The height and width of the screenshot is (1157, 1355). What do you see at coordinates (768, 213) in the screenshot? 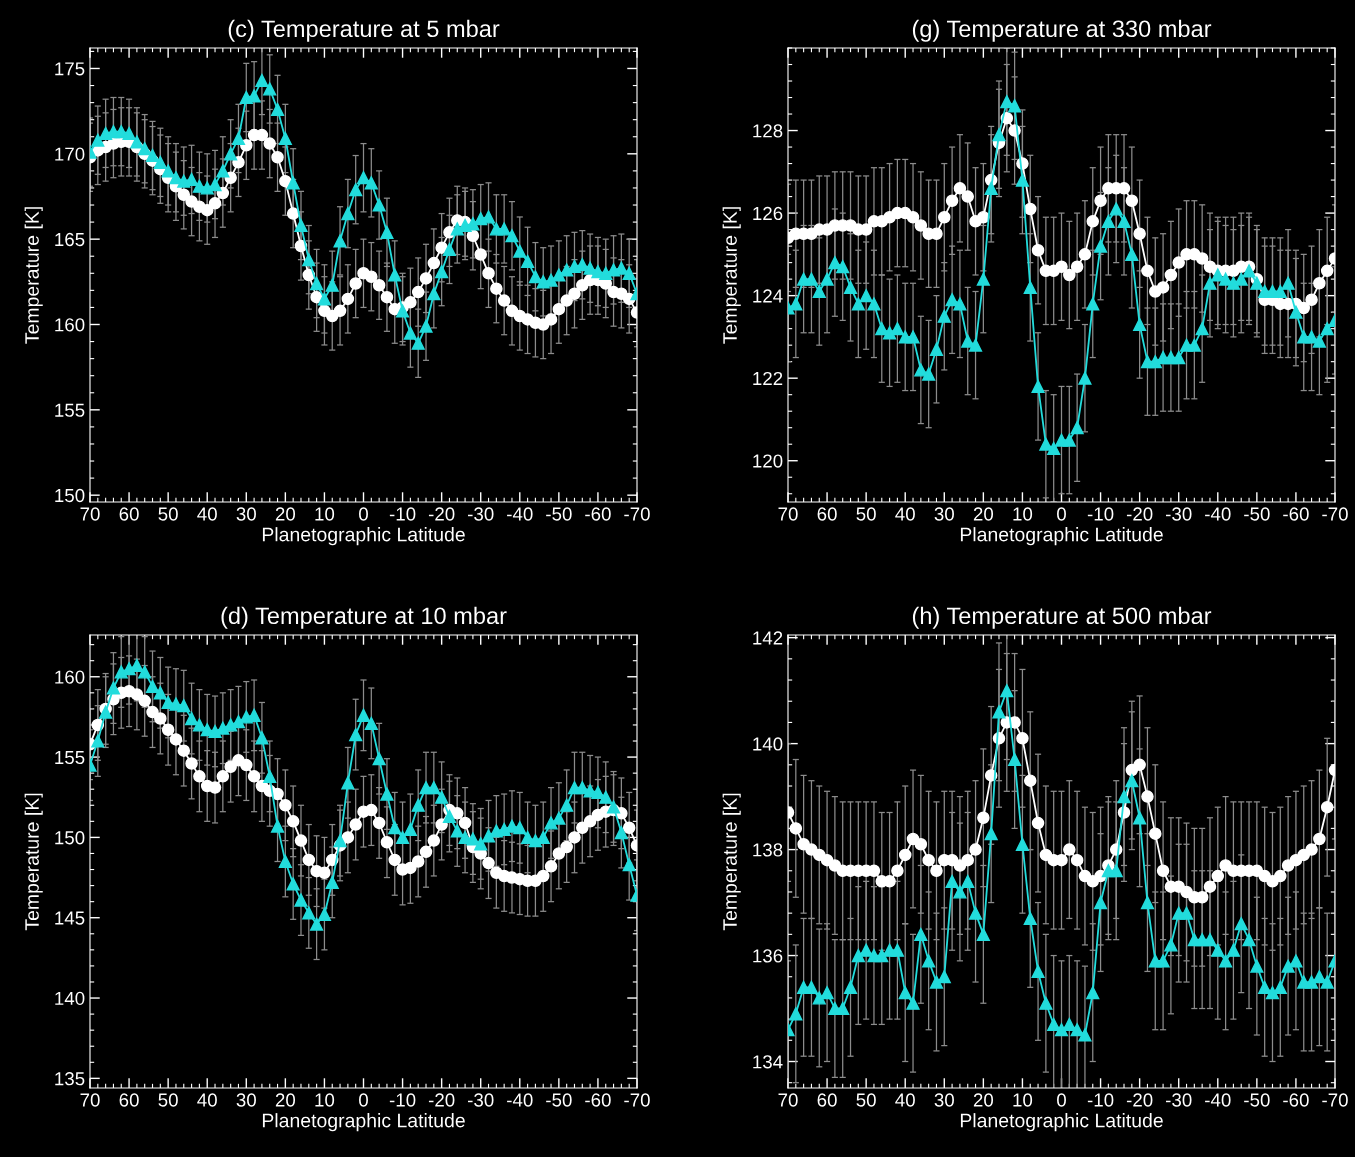
I see `y-tick-label: 126` at bounding box center [768, 213].